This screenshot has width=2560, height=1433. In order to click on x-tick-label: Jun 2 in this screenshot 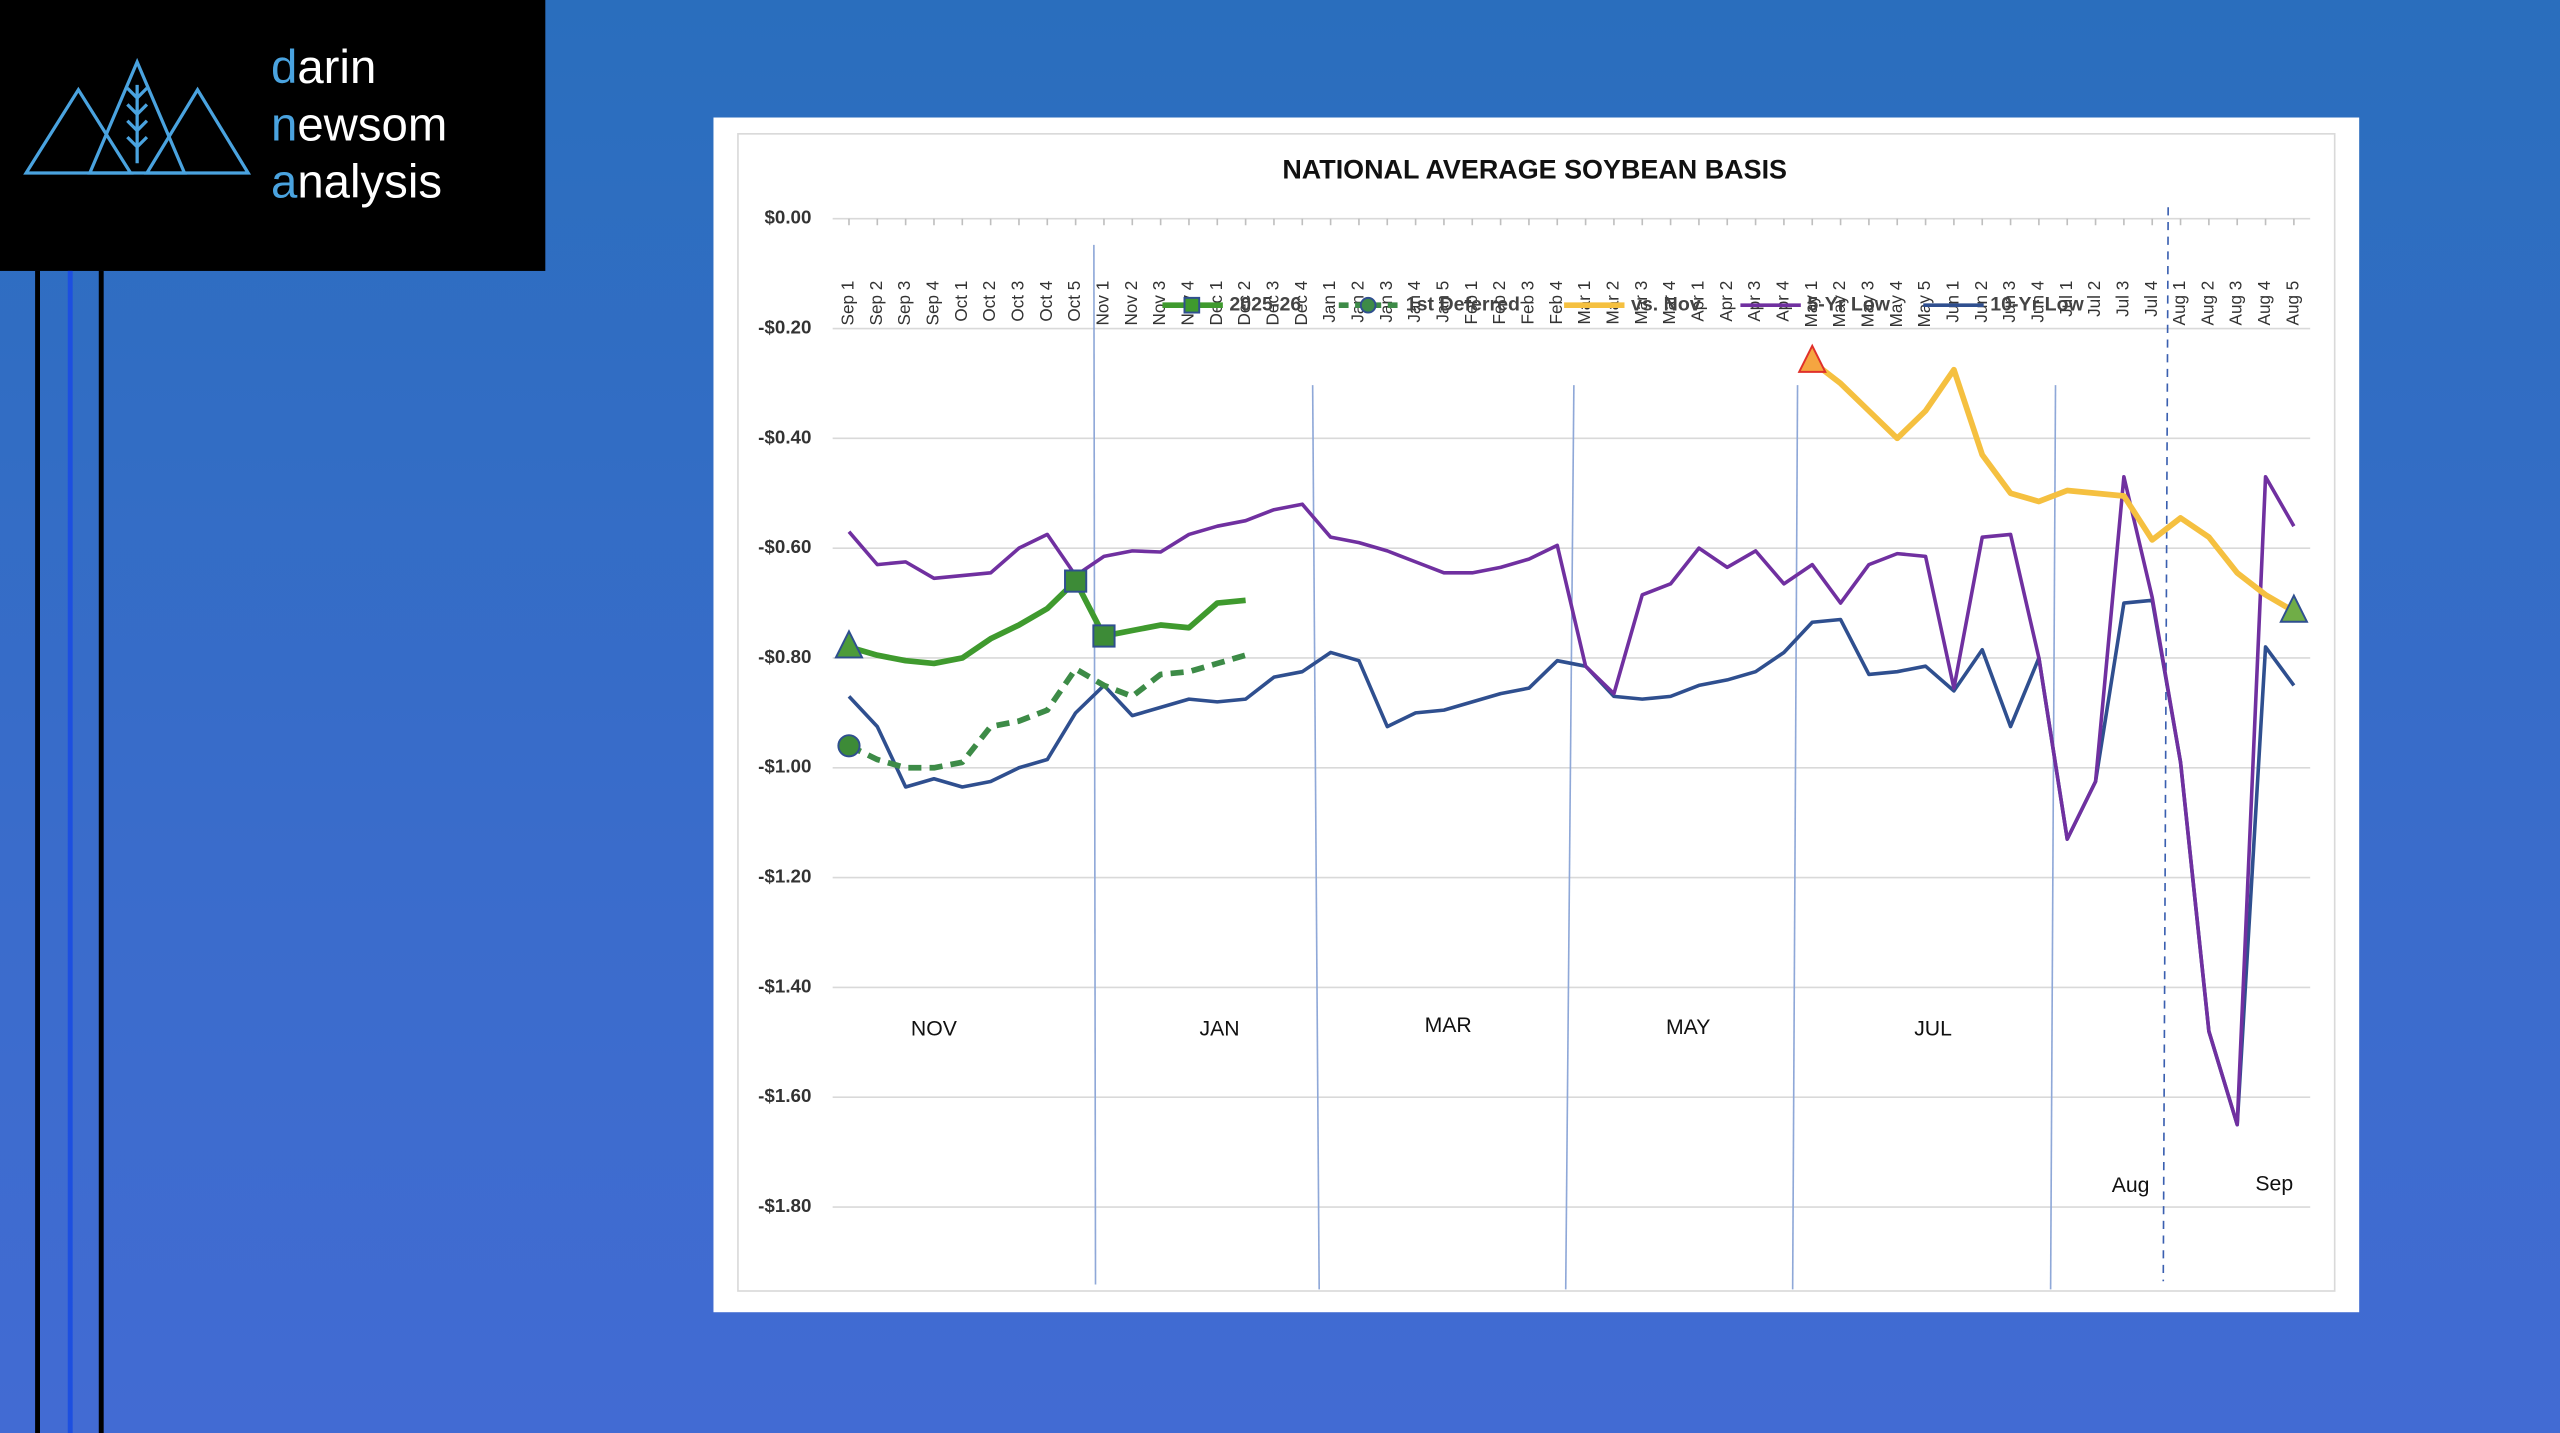, I will do `click(1981, 302)`.